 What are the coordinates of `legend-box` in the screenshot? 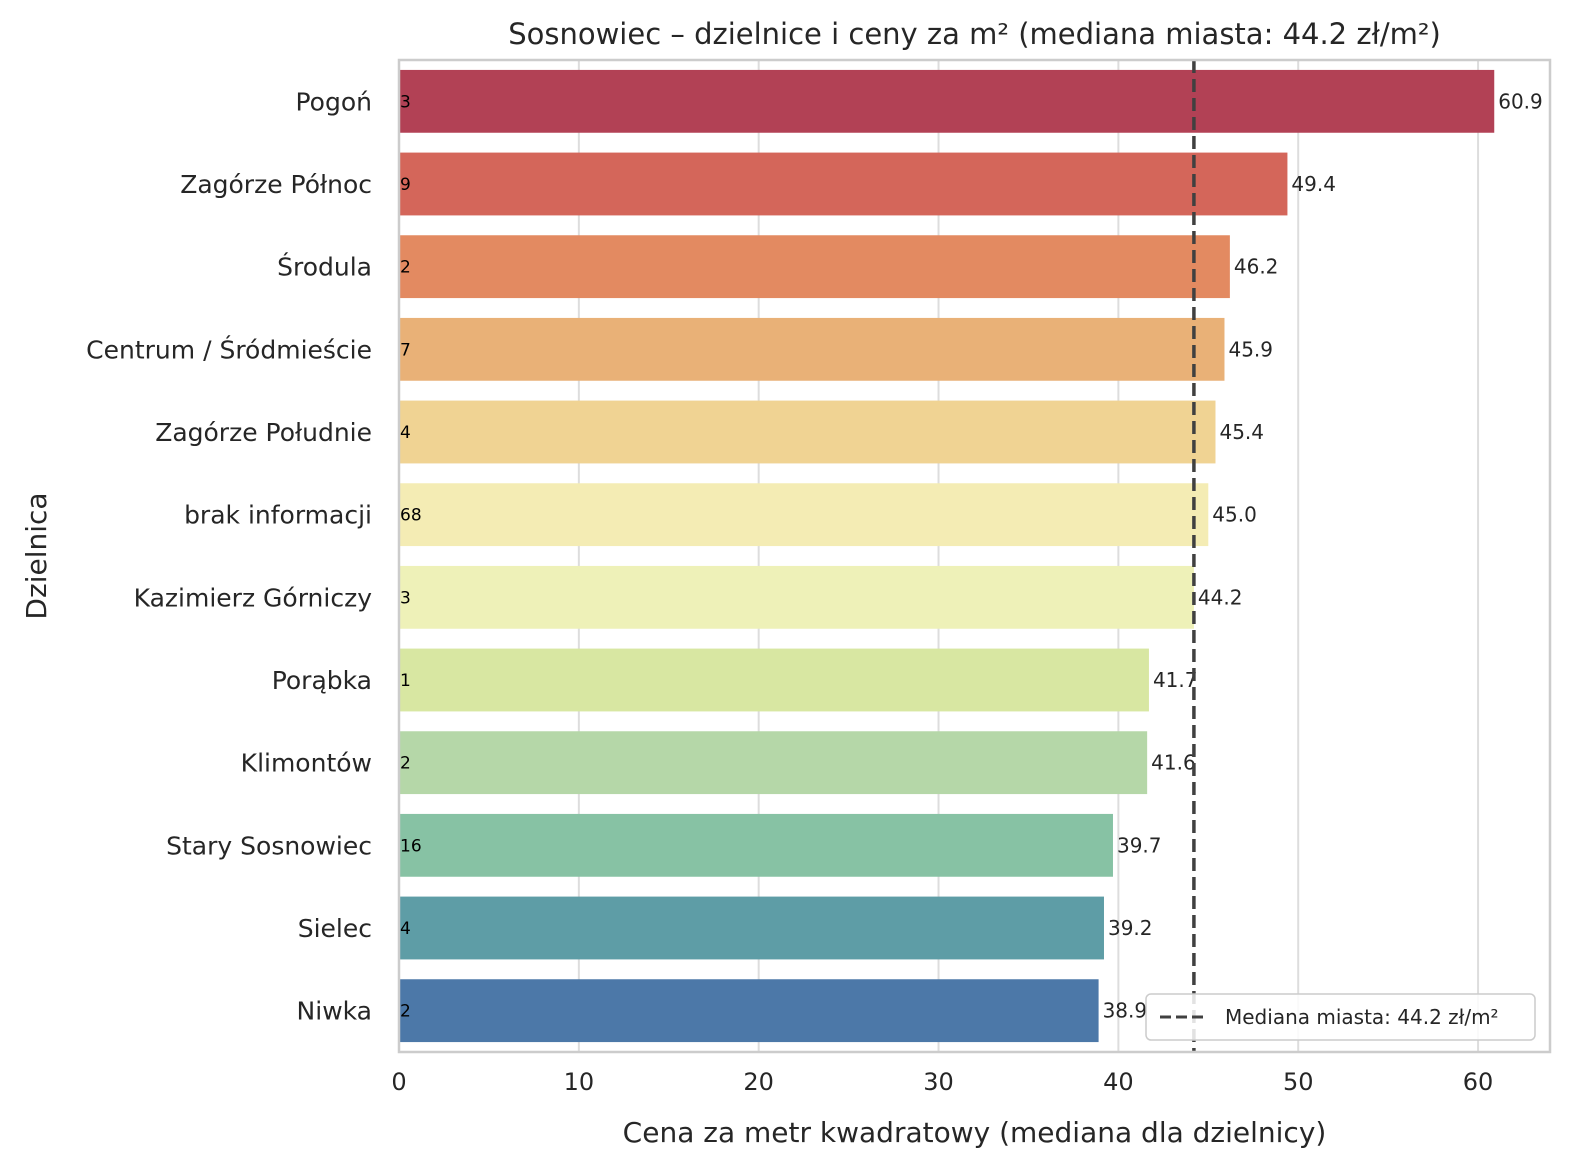 It's located at (1340, 1017).